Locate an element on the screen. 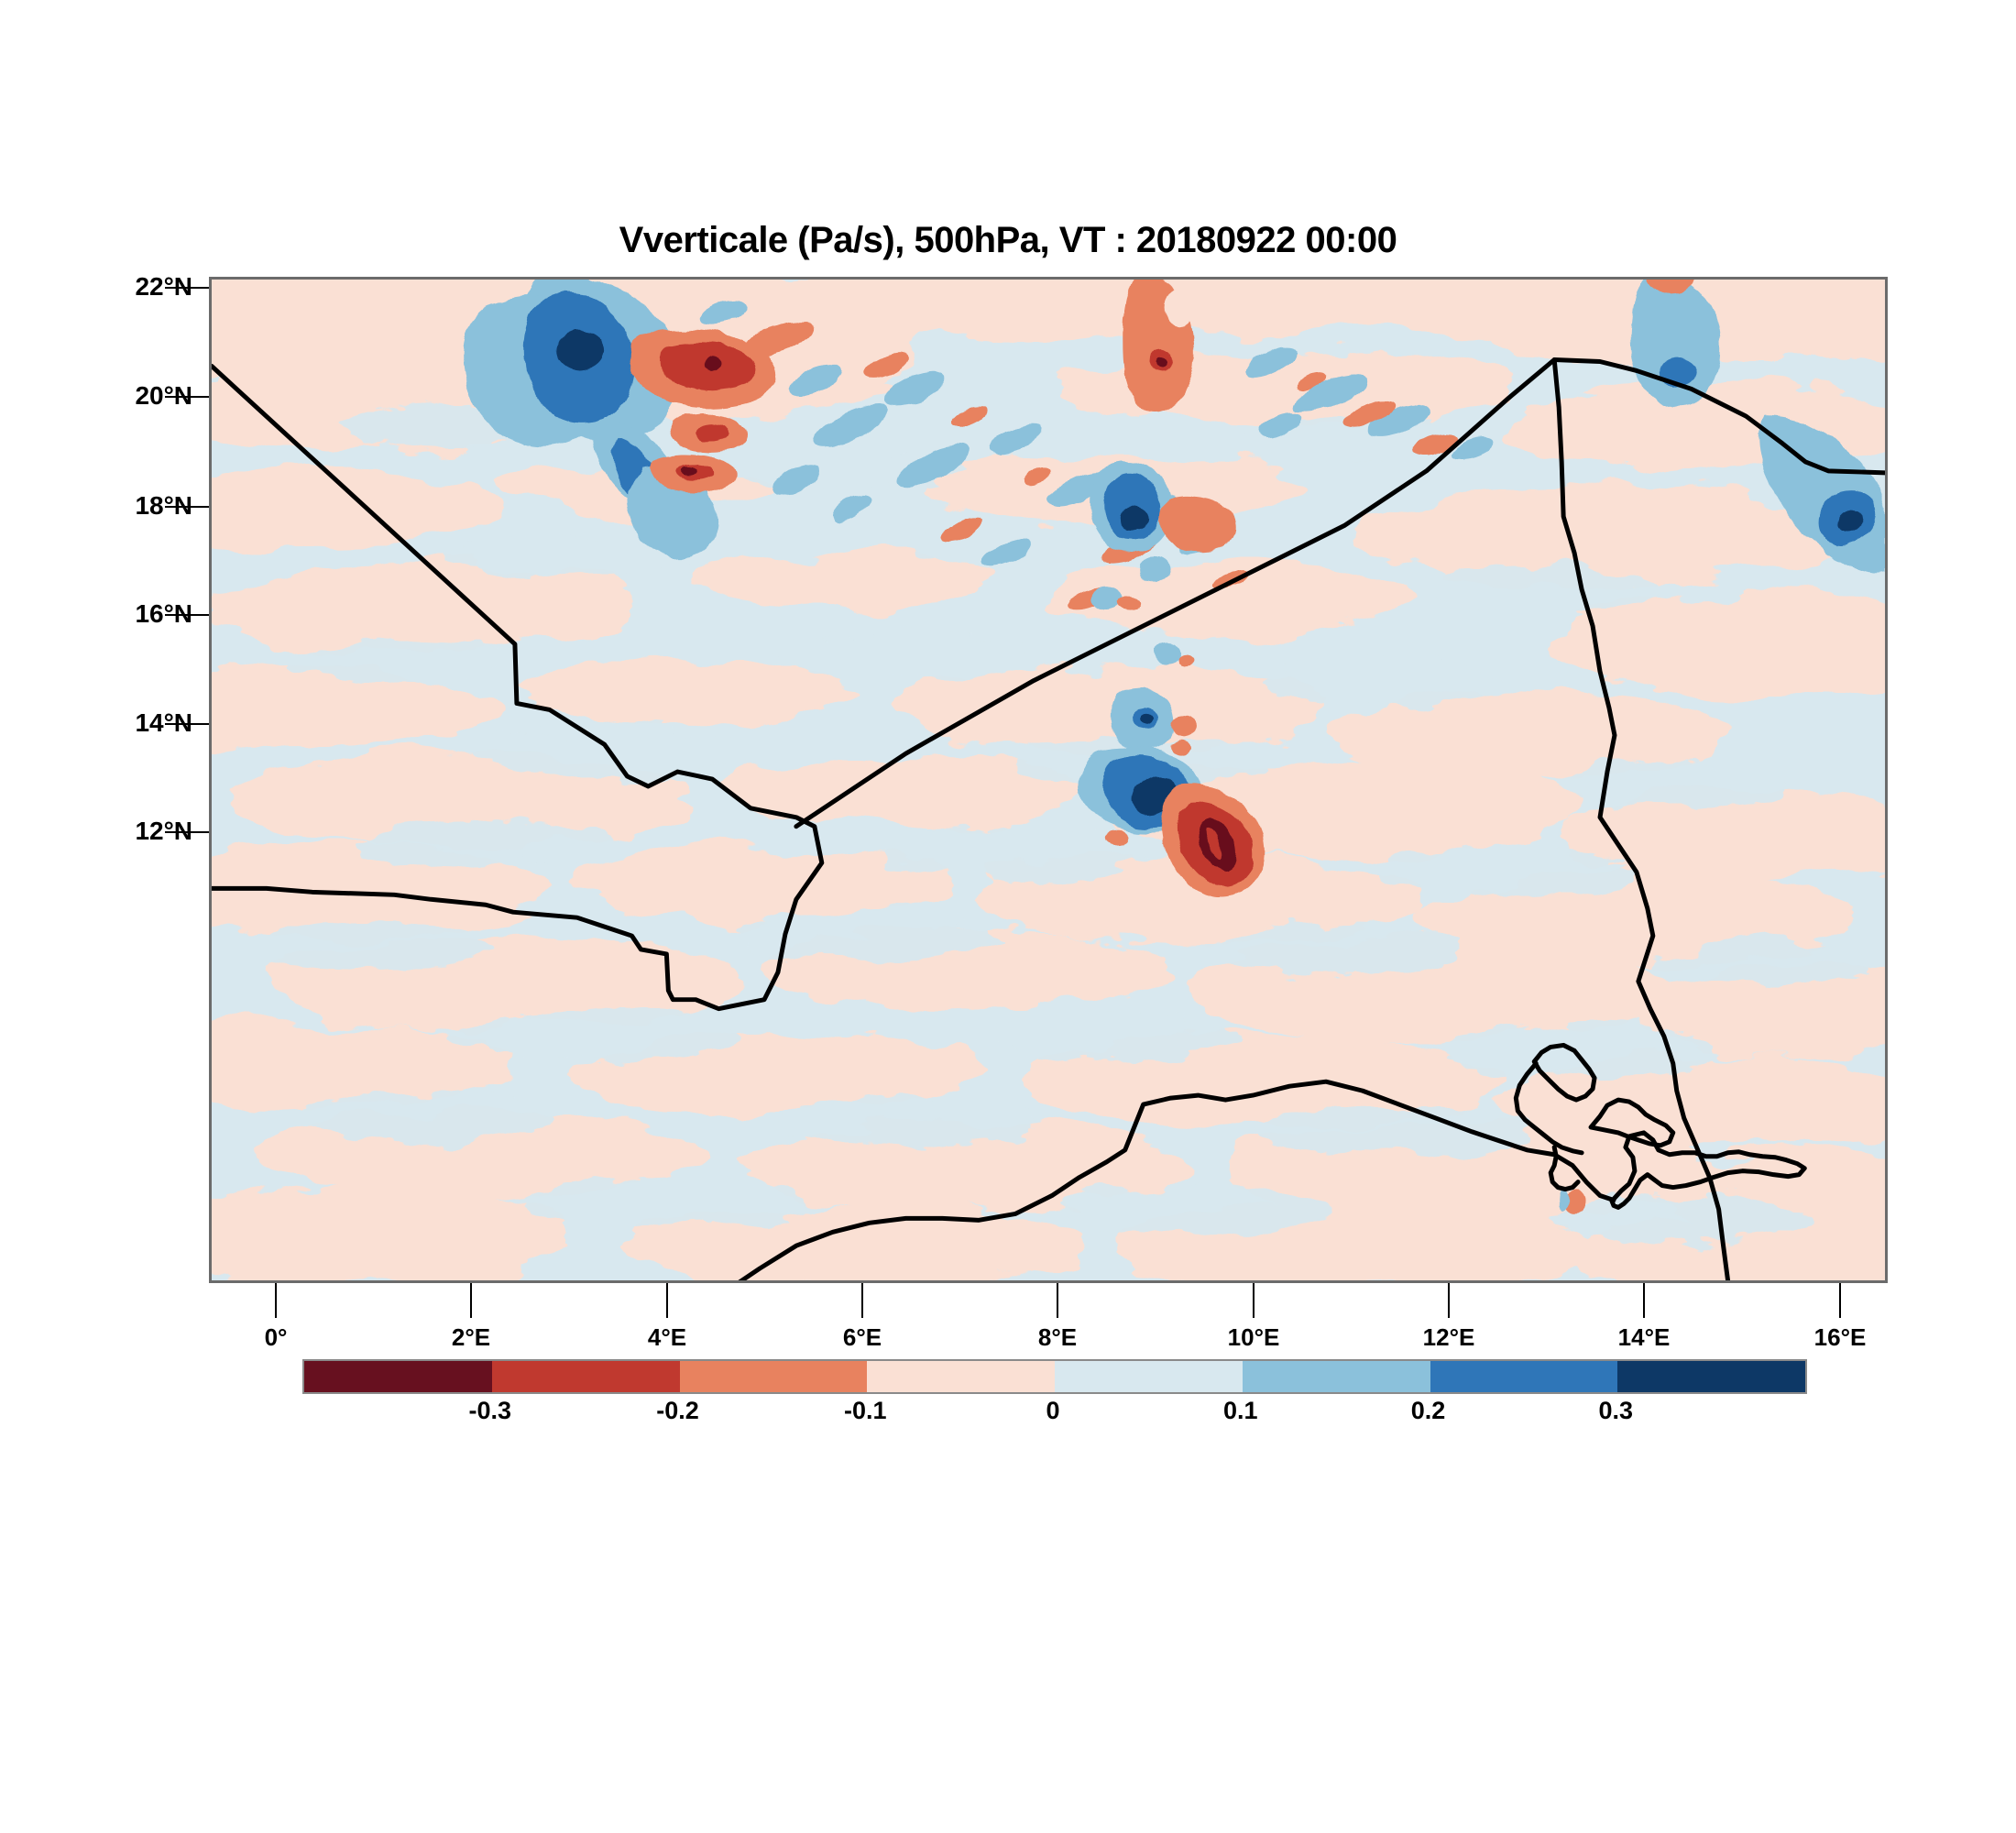 The image size is (2016, 1833). air-massif-anomaly-cluster is located at coordinates (590, 418).